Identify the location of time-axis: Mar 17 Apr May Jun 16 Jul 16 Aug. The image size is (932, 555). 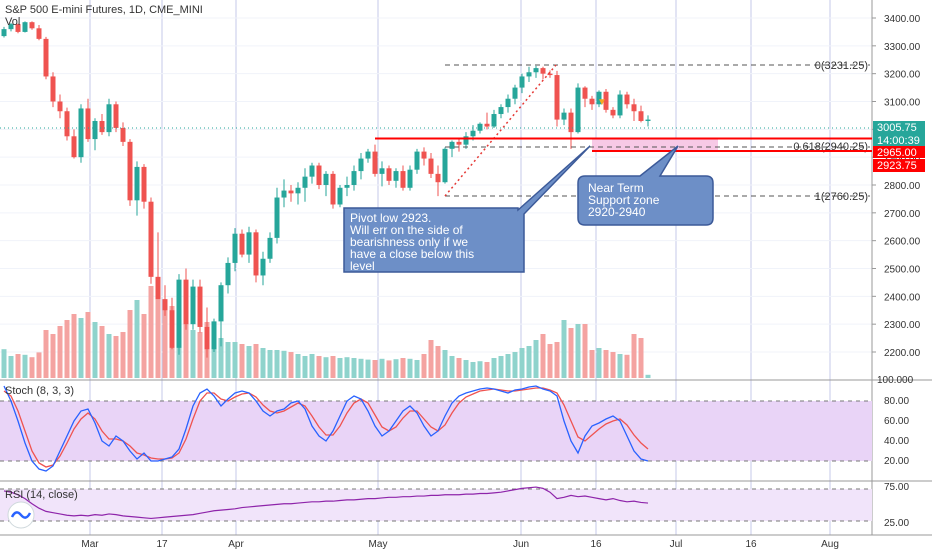
(460, 544).